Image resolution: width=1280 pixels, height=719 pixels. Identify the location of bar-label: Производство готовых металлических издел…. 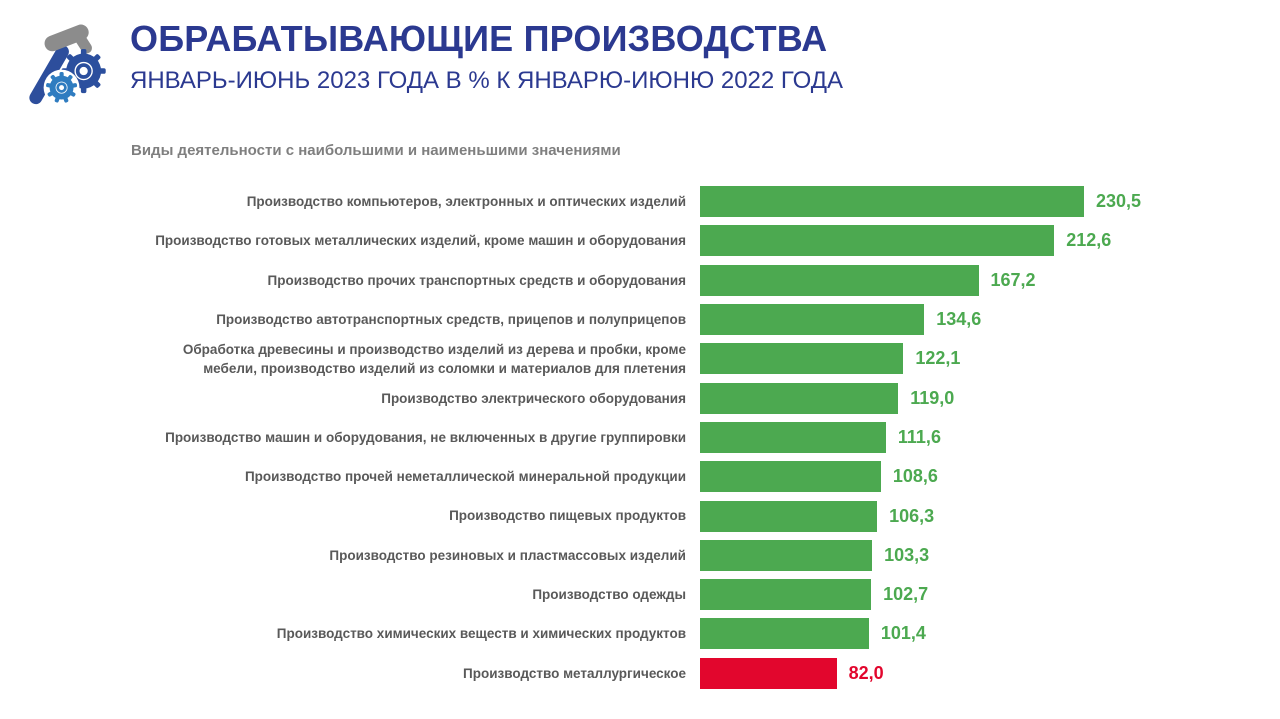
(420, 241).